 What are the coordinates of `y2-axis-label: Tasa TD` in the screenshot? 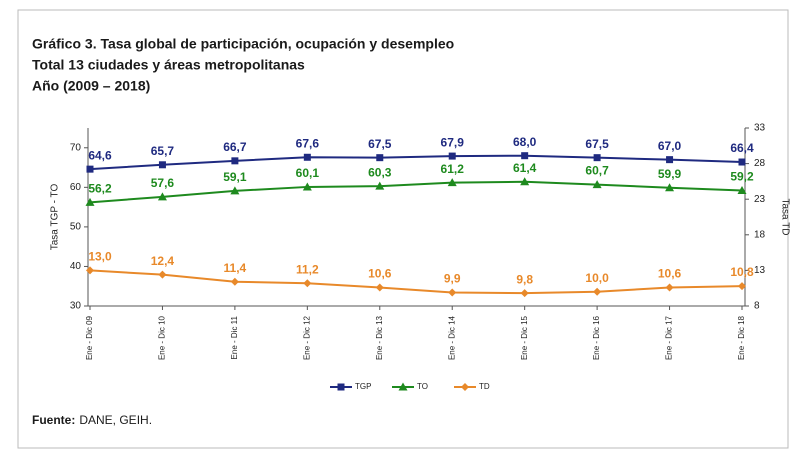 It's located at (784, 216).